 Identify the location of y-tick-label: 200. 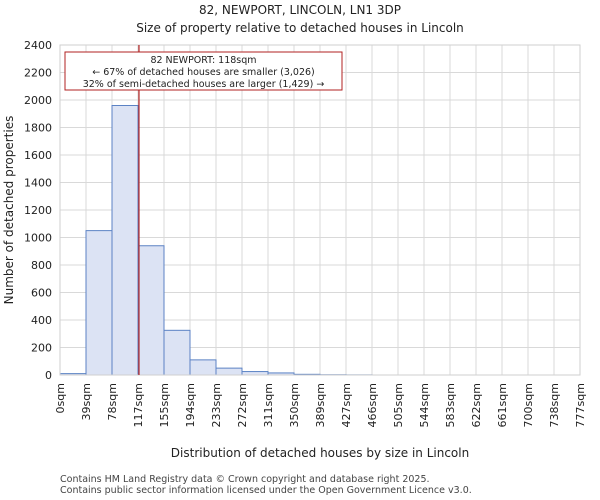
(41, 348).